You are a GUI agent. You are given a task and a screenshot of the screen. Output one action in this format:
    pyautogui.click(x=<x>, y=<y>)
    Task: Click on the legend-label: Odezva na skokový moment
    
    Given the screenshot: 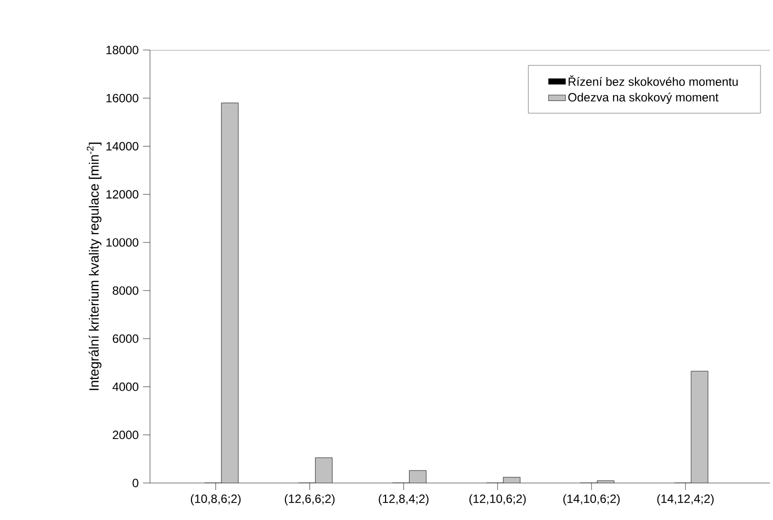 What is the action you would take?
    pyautogui.click(x=643, y=98)
    